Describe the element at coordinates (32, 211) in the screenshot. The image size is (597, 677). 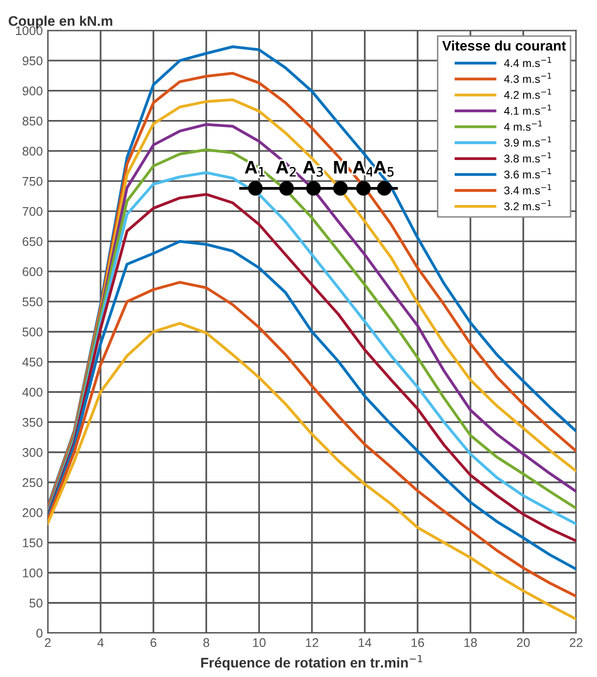
I see `y-tick-label: 700` at that location.